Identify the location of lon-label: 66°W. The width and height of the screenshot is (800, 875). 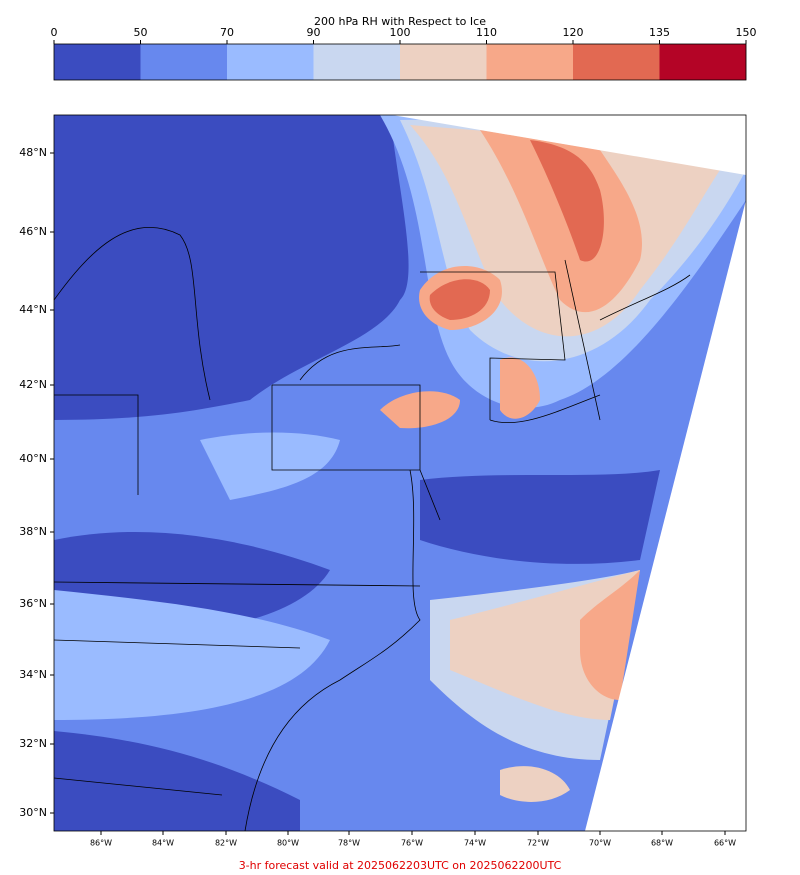
(725, 843).